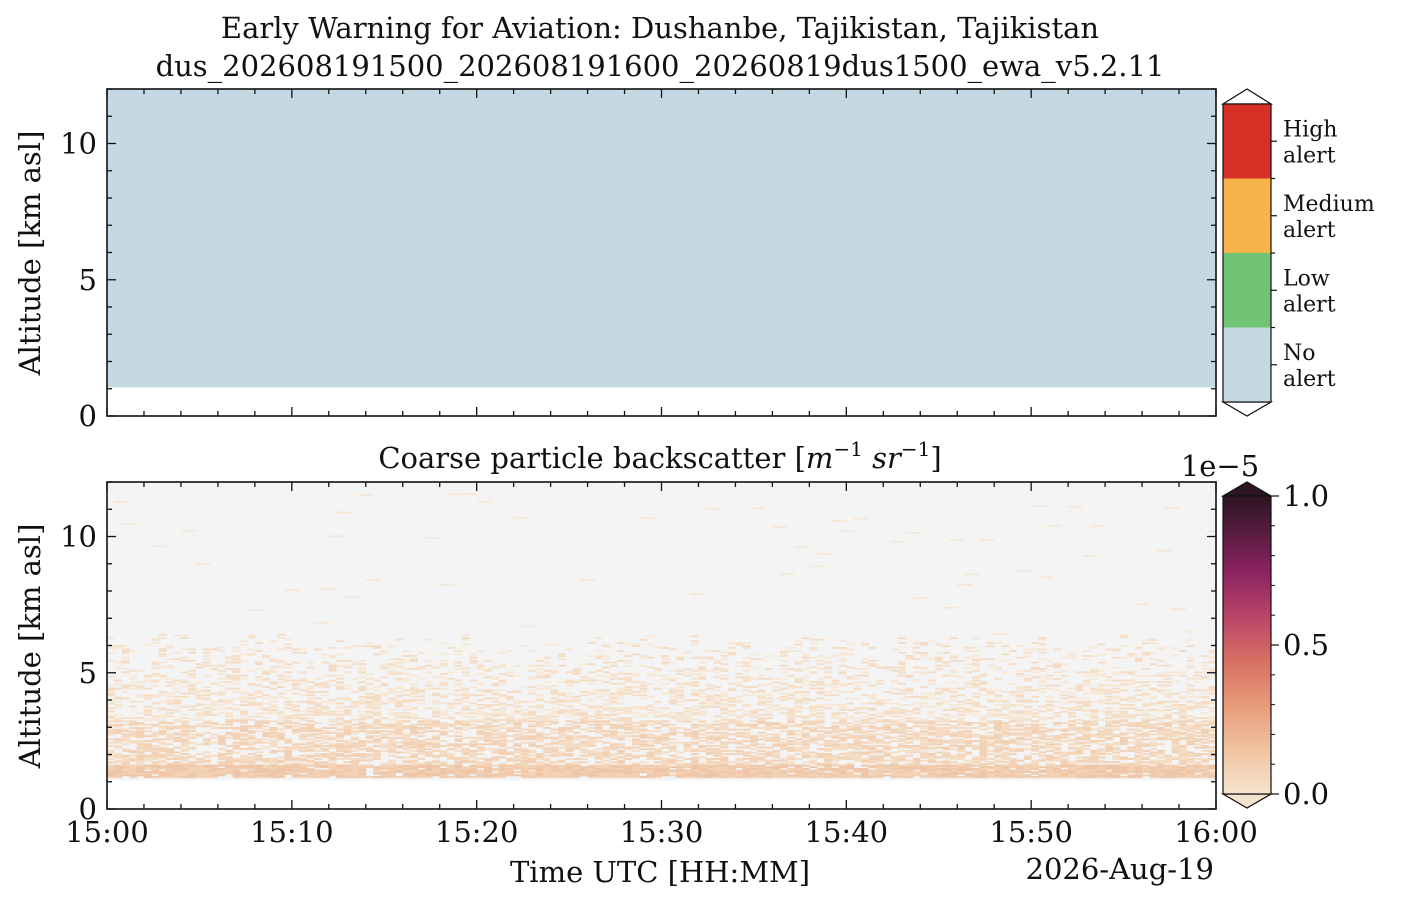 This screenshot has height=904, width=1401. What do you see at coordinates (1306, 645) in the screenshot?
I see `colorbar-tick-label: 0.5` at bounding box center [1306, 645].